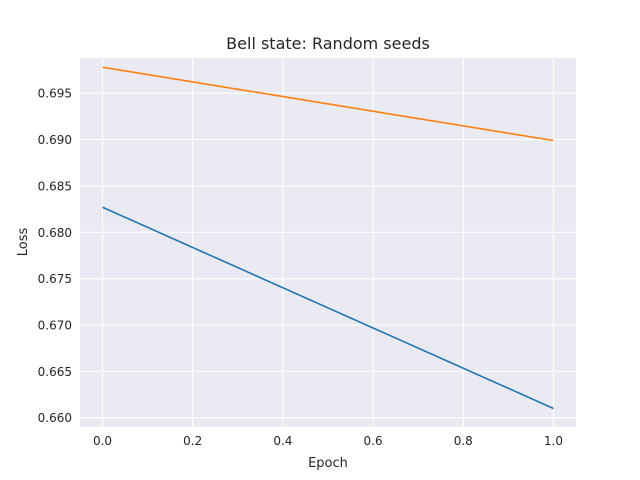 The image size is (640, 480). Describe the element at coordinates (55, 372) in the screenshot. I see `y-tick-label: 0.665` at that location.